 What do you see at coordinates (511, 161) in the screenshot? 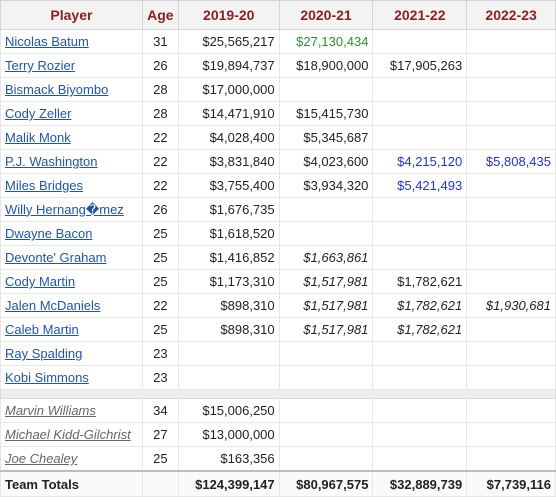
I see `salary-cell-2022-23: $5,808,435` at bounding box center [511, 161].